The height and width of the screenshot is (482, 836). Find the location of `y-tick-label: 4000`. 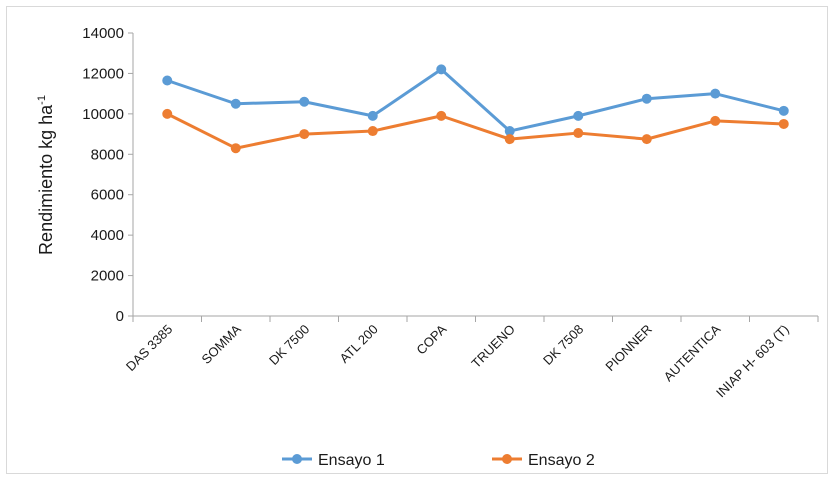

y-tick-label: 4000 is located at coordinates (107, 235).